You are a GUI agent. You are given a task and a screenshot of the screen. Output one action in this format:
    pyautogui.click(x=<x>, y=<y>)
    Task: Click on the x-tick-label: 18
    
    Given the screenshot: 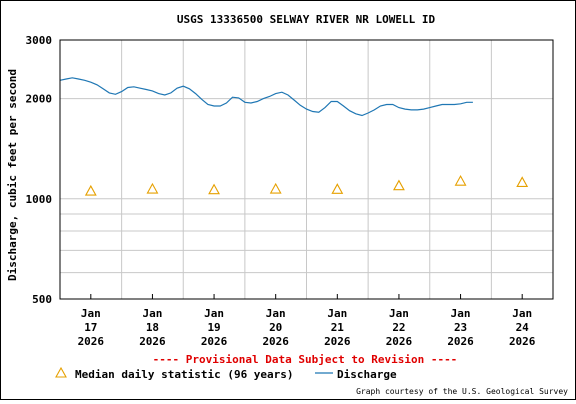 What is the action you would take?
    pyautogui.click(x=152, y=327)
    